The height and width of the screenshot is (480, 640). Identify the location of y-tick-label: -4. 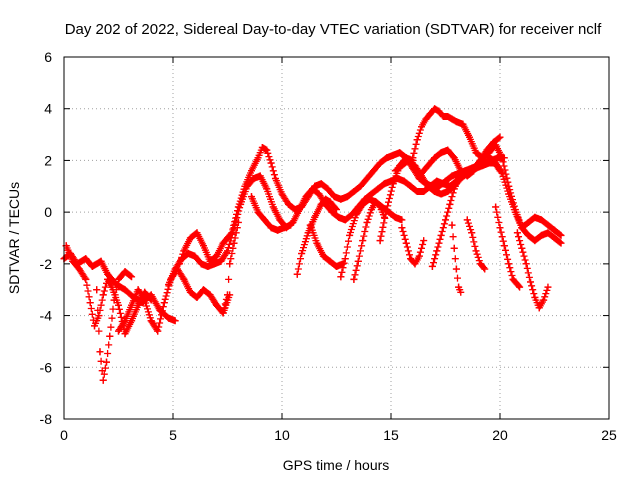
(46, 316).